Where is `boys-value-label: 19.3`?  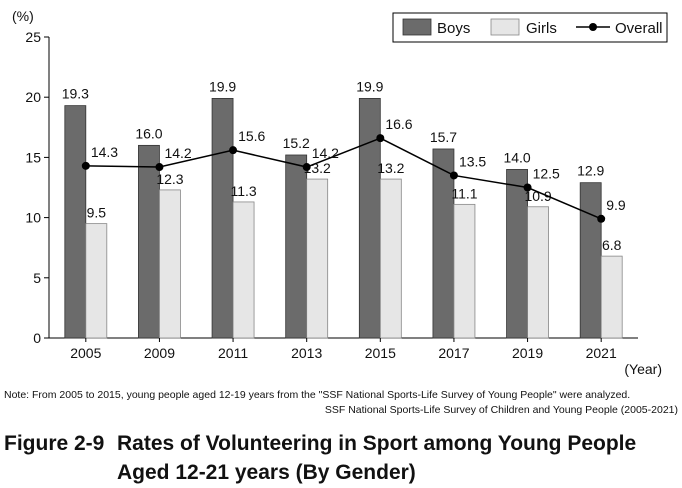 boys-value-label: 19.3 is located at coordinates (75, 94).